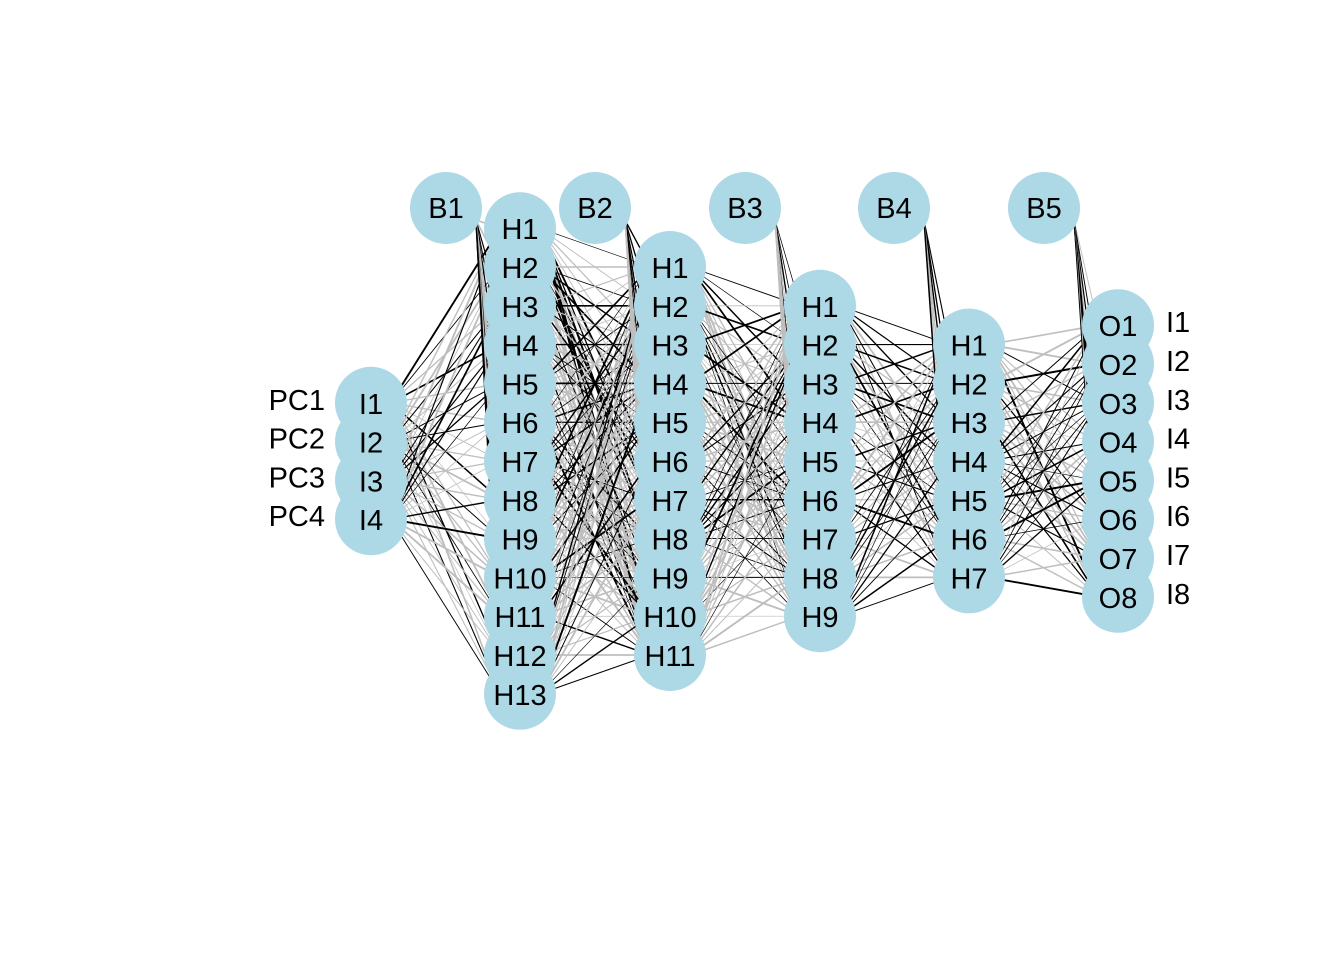  Describe the element at coordinates (1178, 517) in the screenshot. I see `output-variable-label: I6` at that location.